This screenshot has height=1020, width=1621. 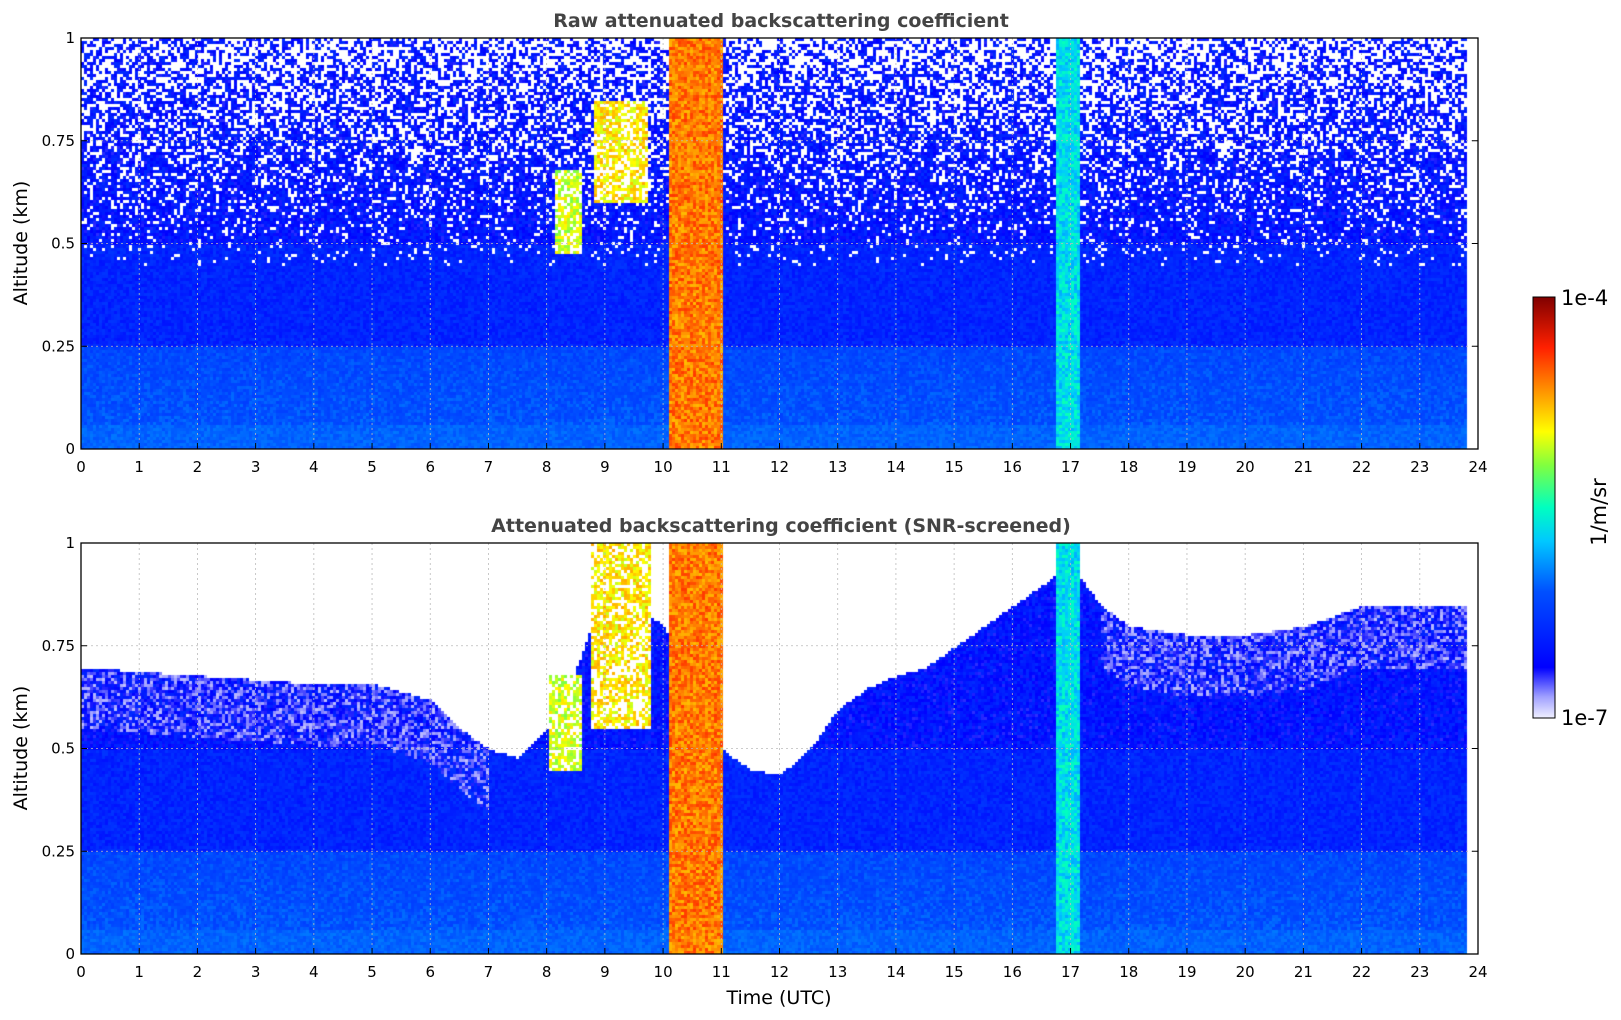 I want to click on colorbar-max-label: 1e-4, so click(x=1584, y=298).